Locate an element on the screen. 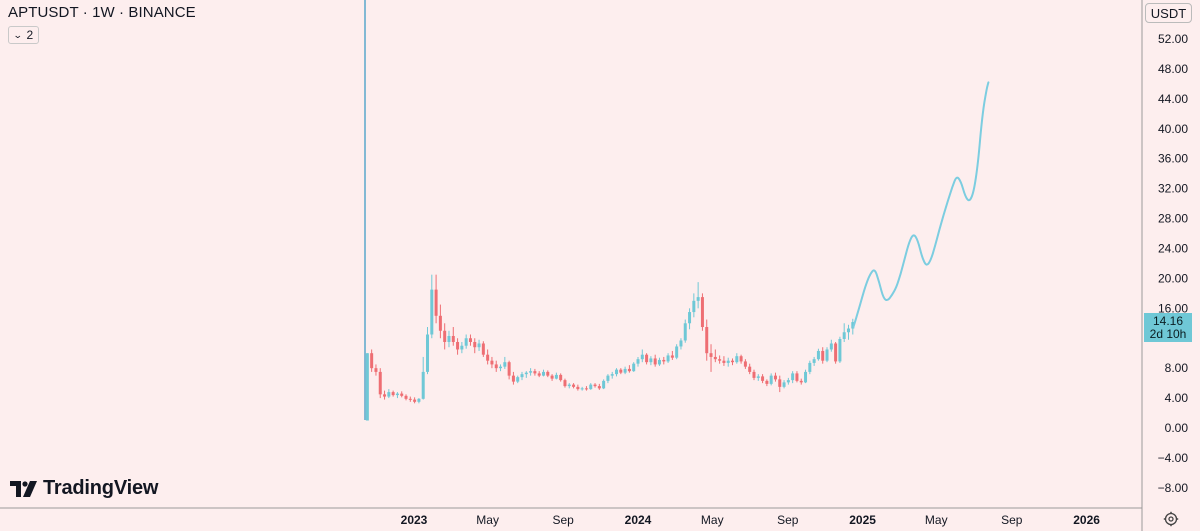 Image resolution: width=1200 pixels, height=531 pixels. y-tick-label: 48.00 is located at coordinates (1173, 69).